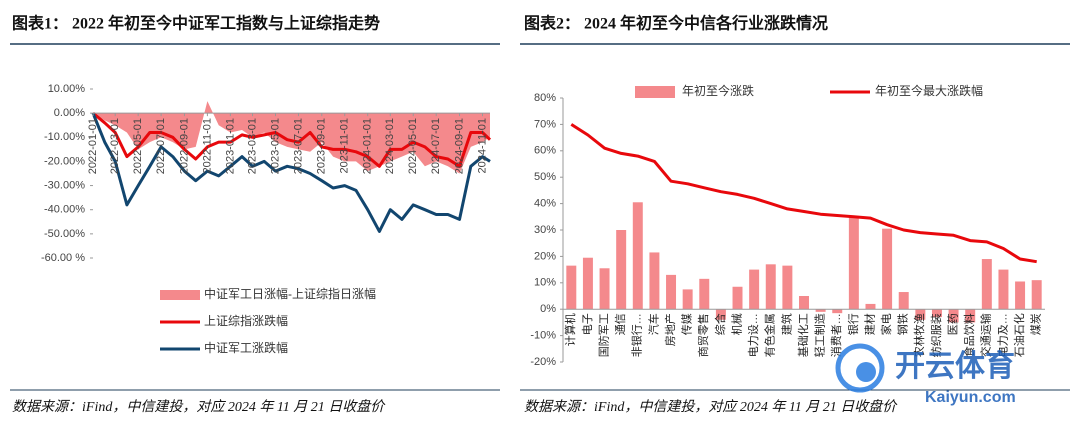 This screenshot has height=430, width=1080. Describe the element at coordinates (252, 146) in the screenshot. I see `x-tick-label: 2023-03-01` at that location.